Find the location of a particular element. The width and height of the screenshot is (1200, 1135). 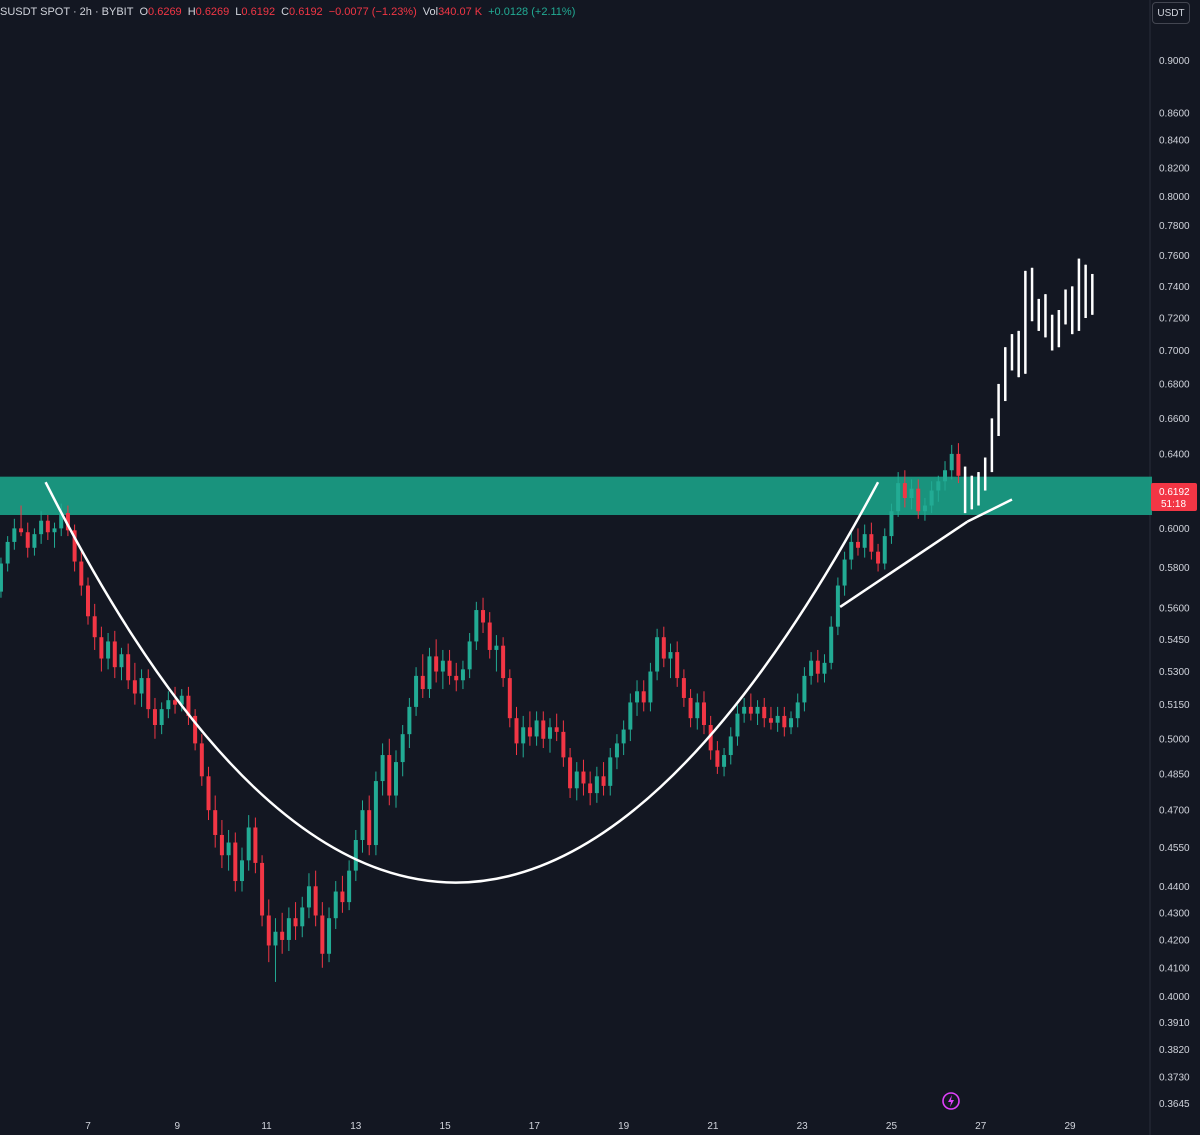

price-countdown: 51:18 is located at coordinates (1173, 504).